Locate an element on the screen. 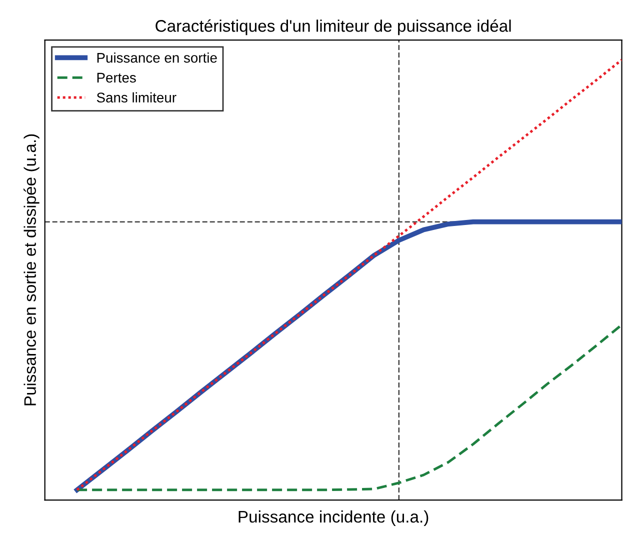 This screenshot has height=538, width=623. chart-title: Caractéristiques d'un limiteur de puissance idéal is located at coordinates (333, 27).